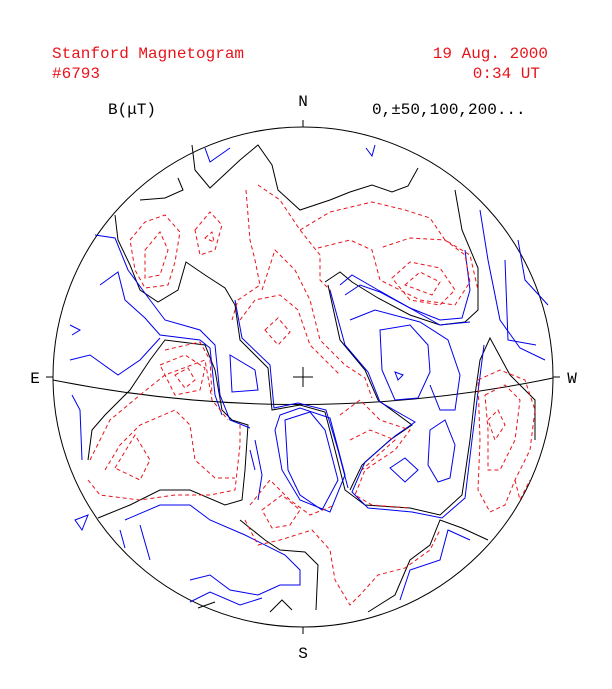  I want to click on title: Stanford Magnetogram, so click(148, 54).